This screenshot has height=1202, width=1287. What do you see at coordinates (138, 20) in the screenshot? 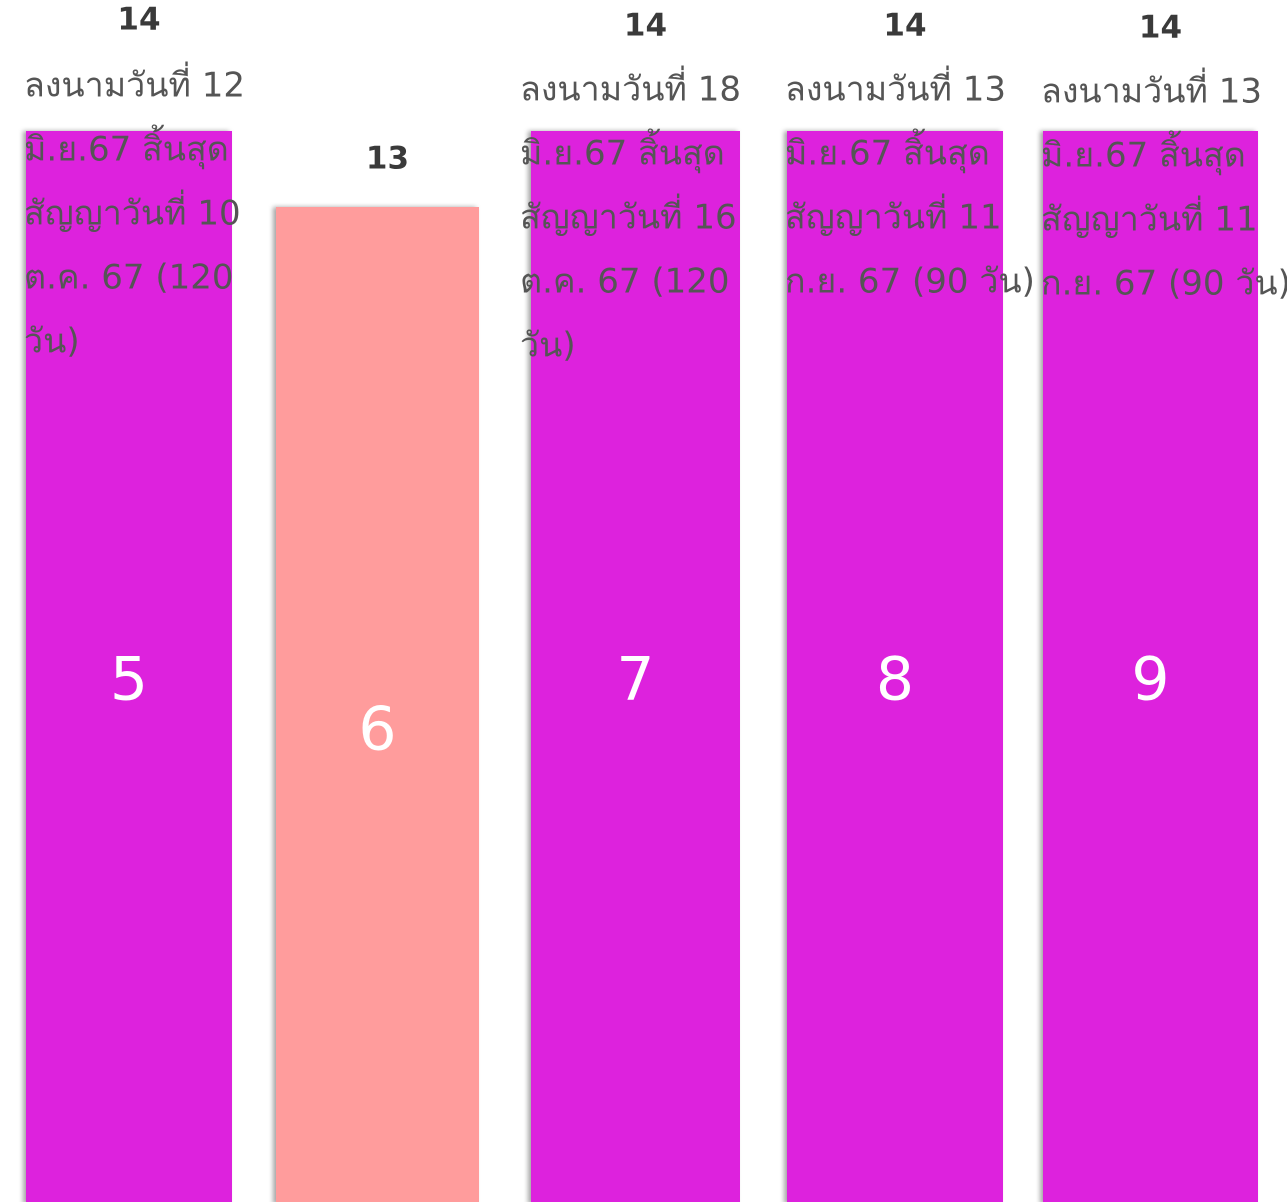
I see `bar-value-label-5: 14` at bounding box center [138, 20].